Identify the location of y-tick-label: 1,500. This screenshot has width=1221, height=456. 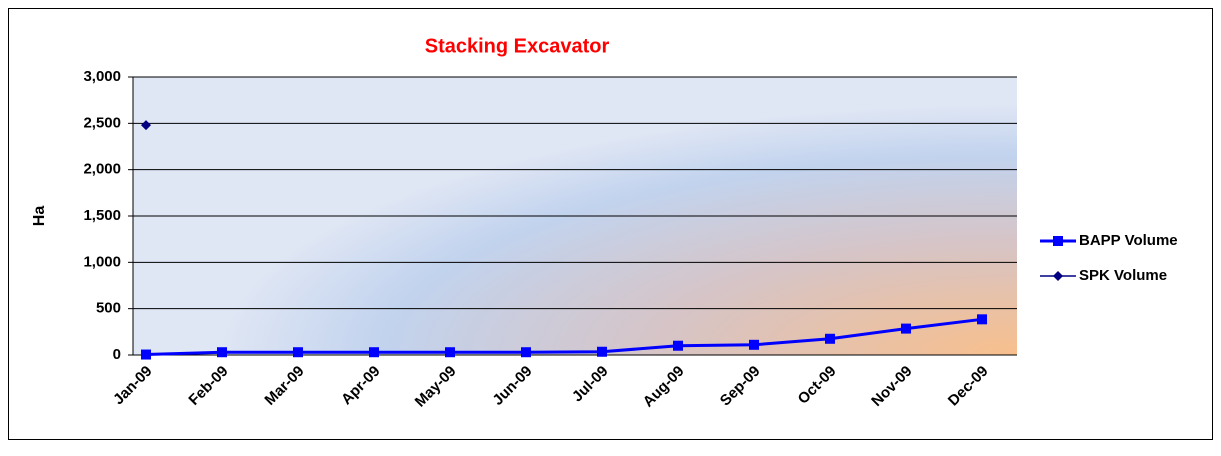
(102, 215).